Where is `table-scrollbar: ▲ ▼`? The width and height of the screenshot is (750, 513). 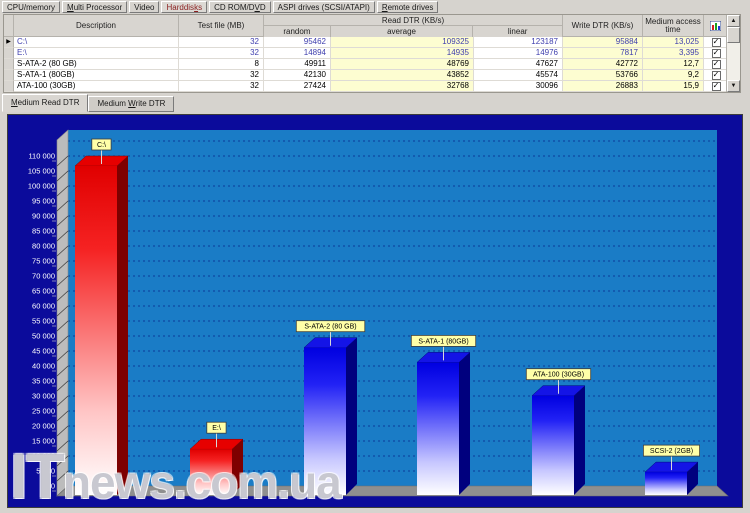 table-scrollbar: ▲ ▼ is located at coordinates (733, 53).